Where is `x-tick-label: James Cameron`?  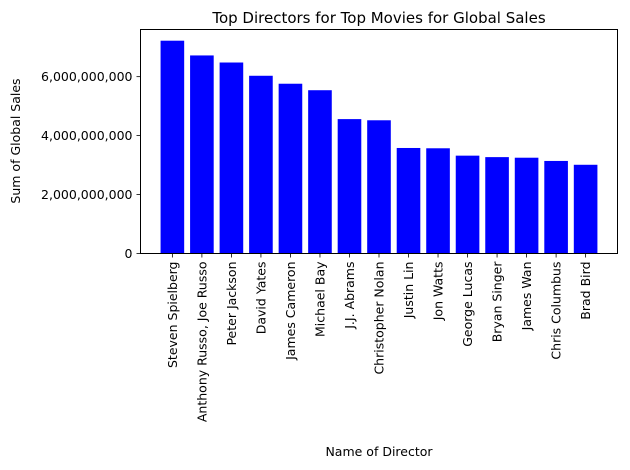 x-tick-label: James Cameron is located at coordinates (290, 311).